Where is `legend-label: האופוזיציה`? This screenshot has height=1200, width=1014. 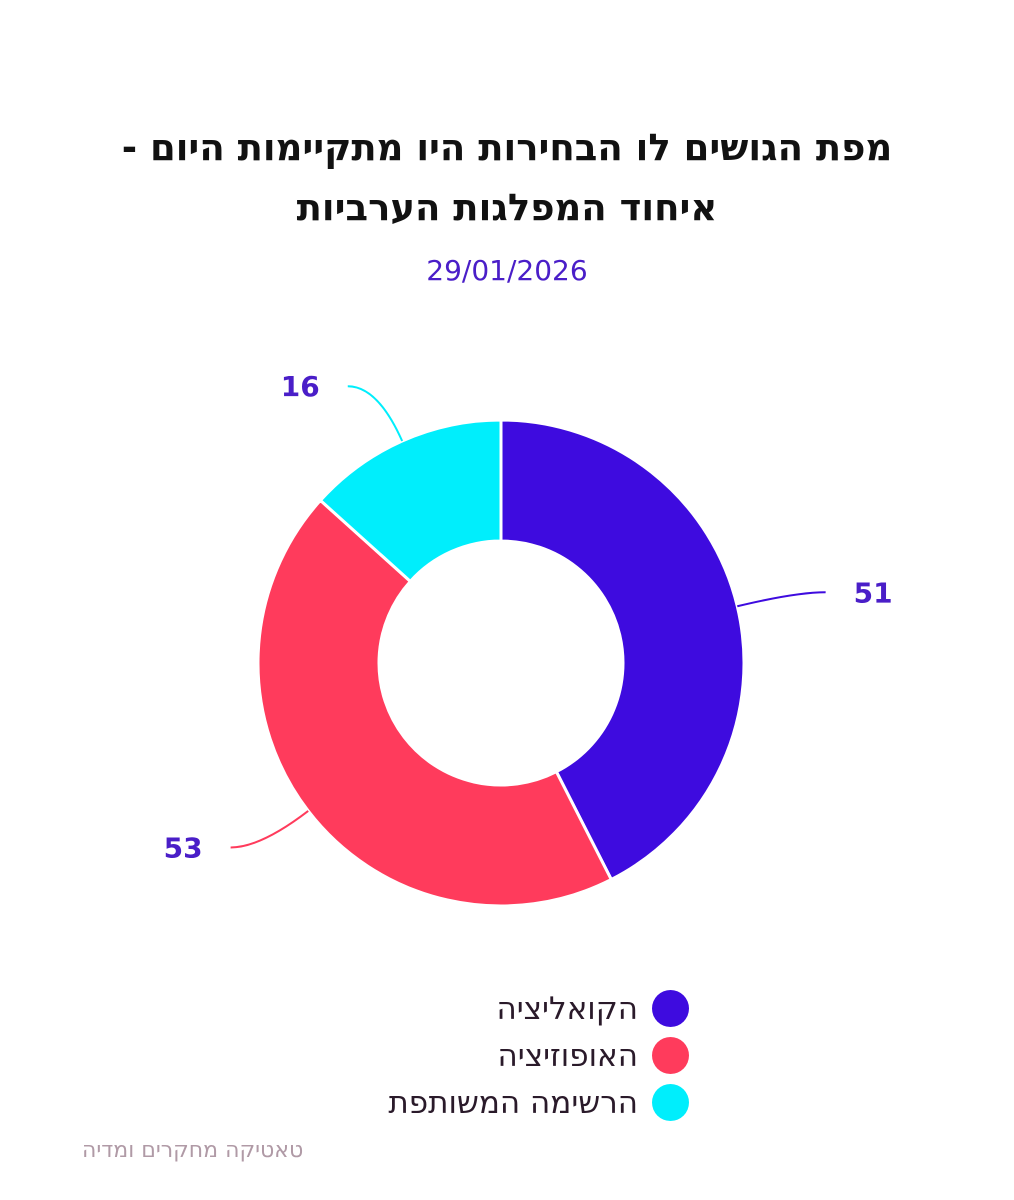 legend-label: האופוזיציה is located at coordinates (567, 1055).